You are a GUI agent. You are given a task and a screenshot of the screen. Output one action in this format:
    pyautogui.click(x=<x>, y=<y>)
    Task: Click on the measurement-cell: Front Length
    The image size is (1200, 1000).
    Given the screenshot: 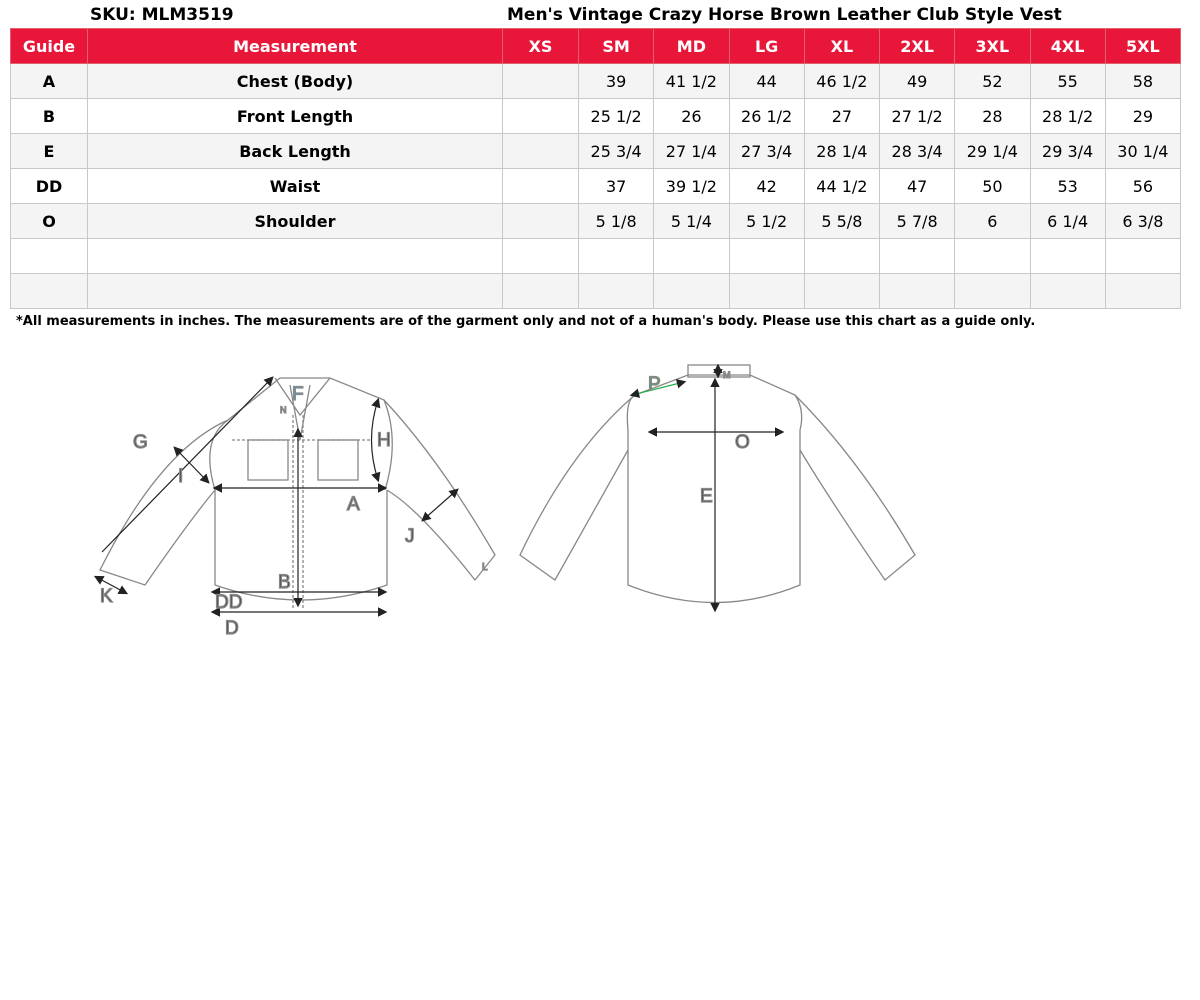 What is the action you would take?
    pyautogui.click(x=295, y=116)
    